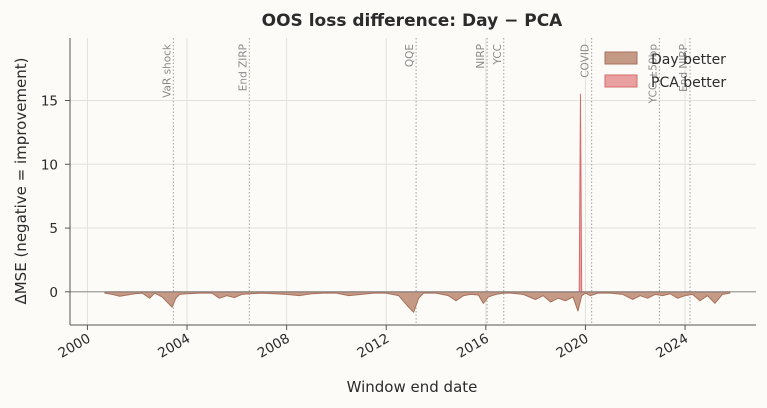 Image resolution: width=767 pixels, height=408 pixels. Describe the element at coordinates (21, 180) in the screenshot. I see `y-axis-label: ΔMSE (negative = improvement)` at that location.